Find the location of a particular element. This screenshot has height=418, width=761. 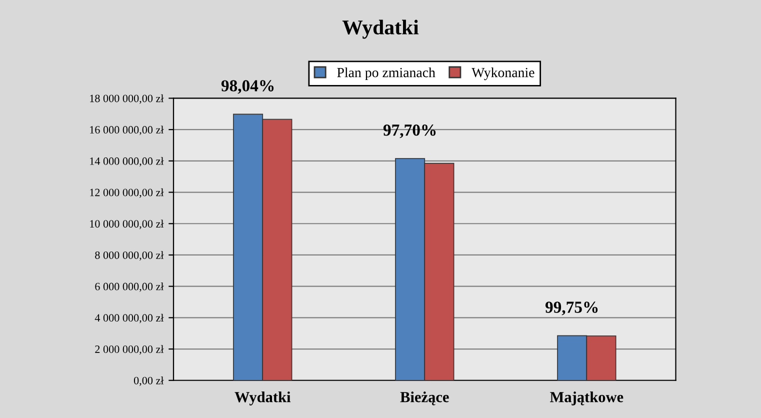

annotation: 98,04% is located at coordinates (247, 87).